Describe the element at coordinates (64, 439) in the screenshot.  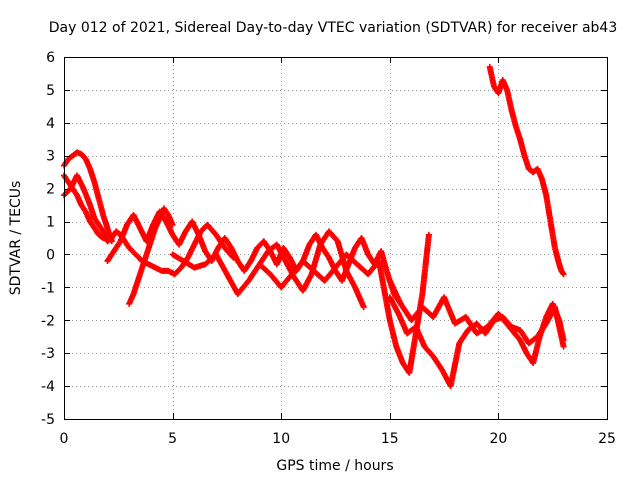
I see `x-tick-label: 0` at that location.